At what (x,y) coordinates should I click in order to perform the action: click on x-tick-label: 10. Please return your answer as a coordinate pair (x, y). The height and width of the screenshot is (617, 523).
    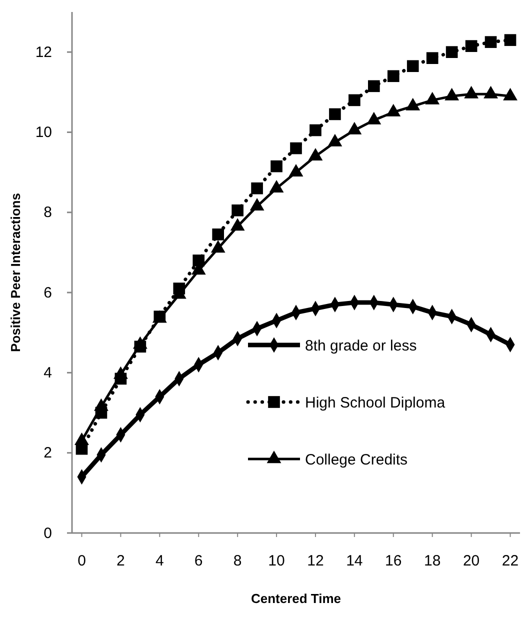
    Looking at the image, I should click on (276, 561).